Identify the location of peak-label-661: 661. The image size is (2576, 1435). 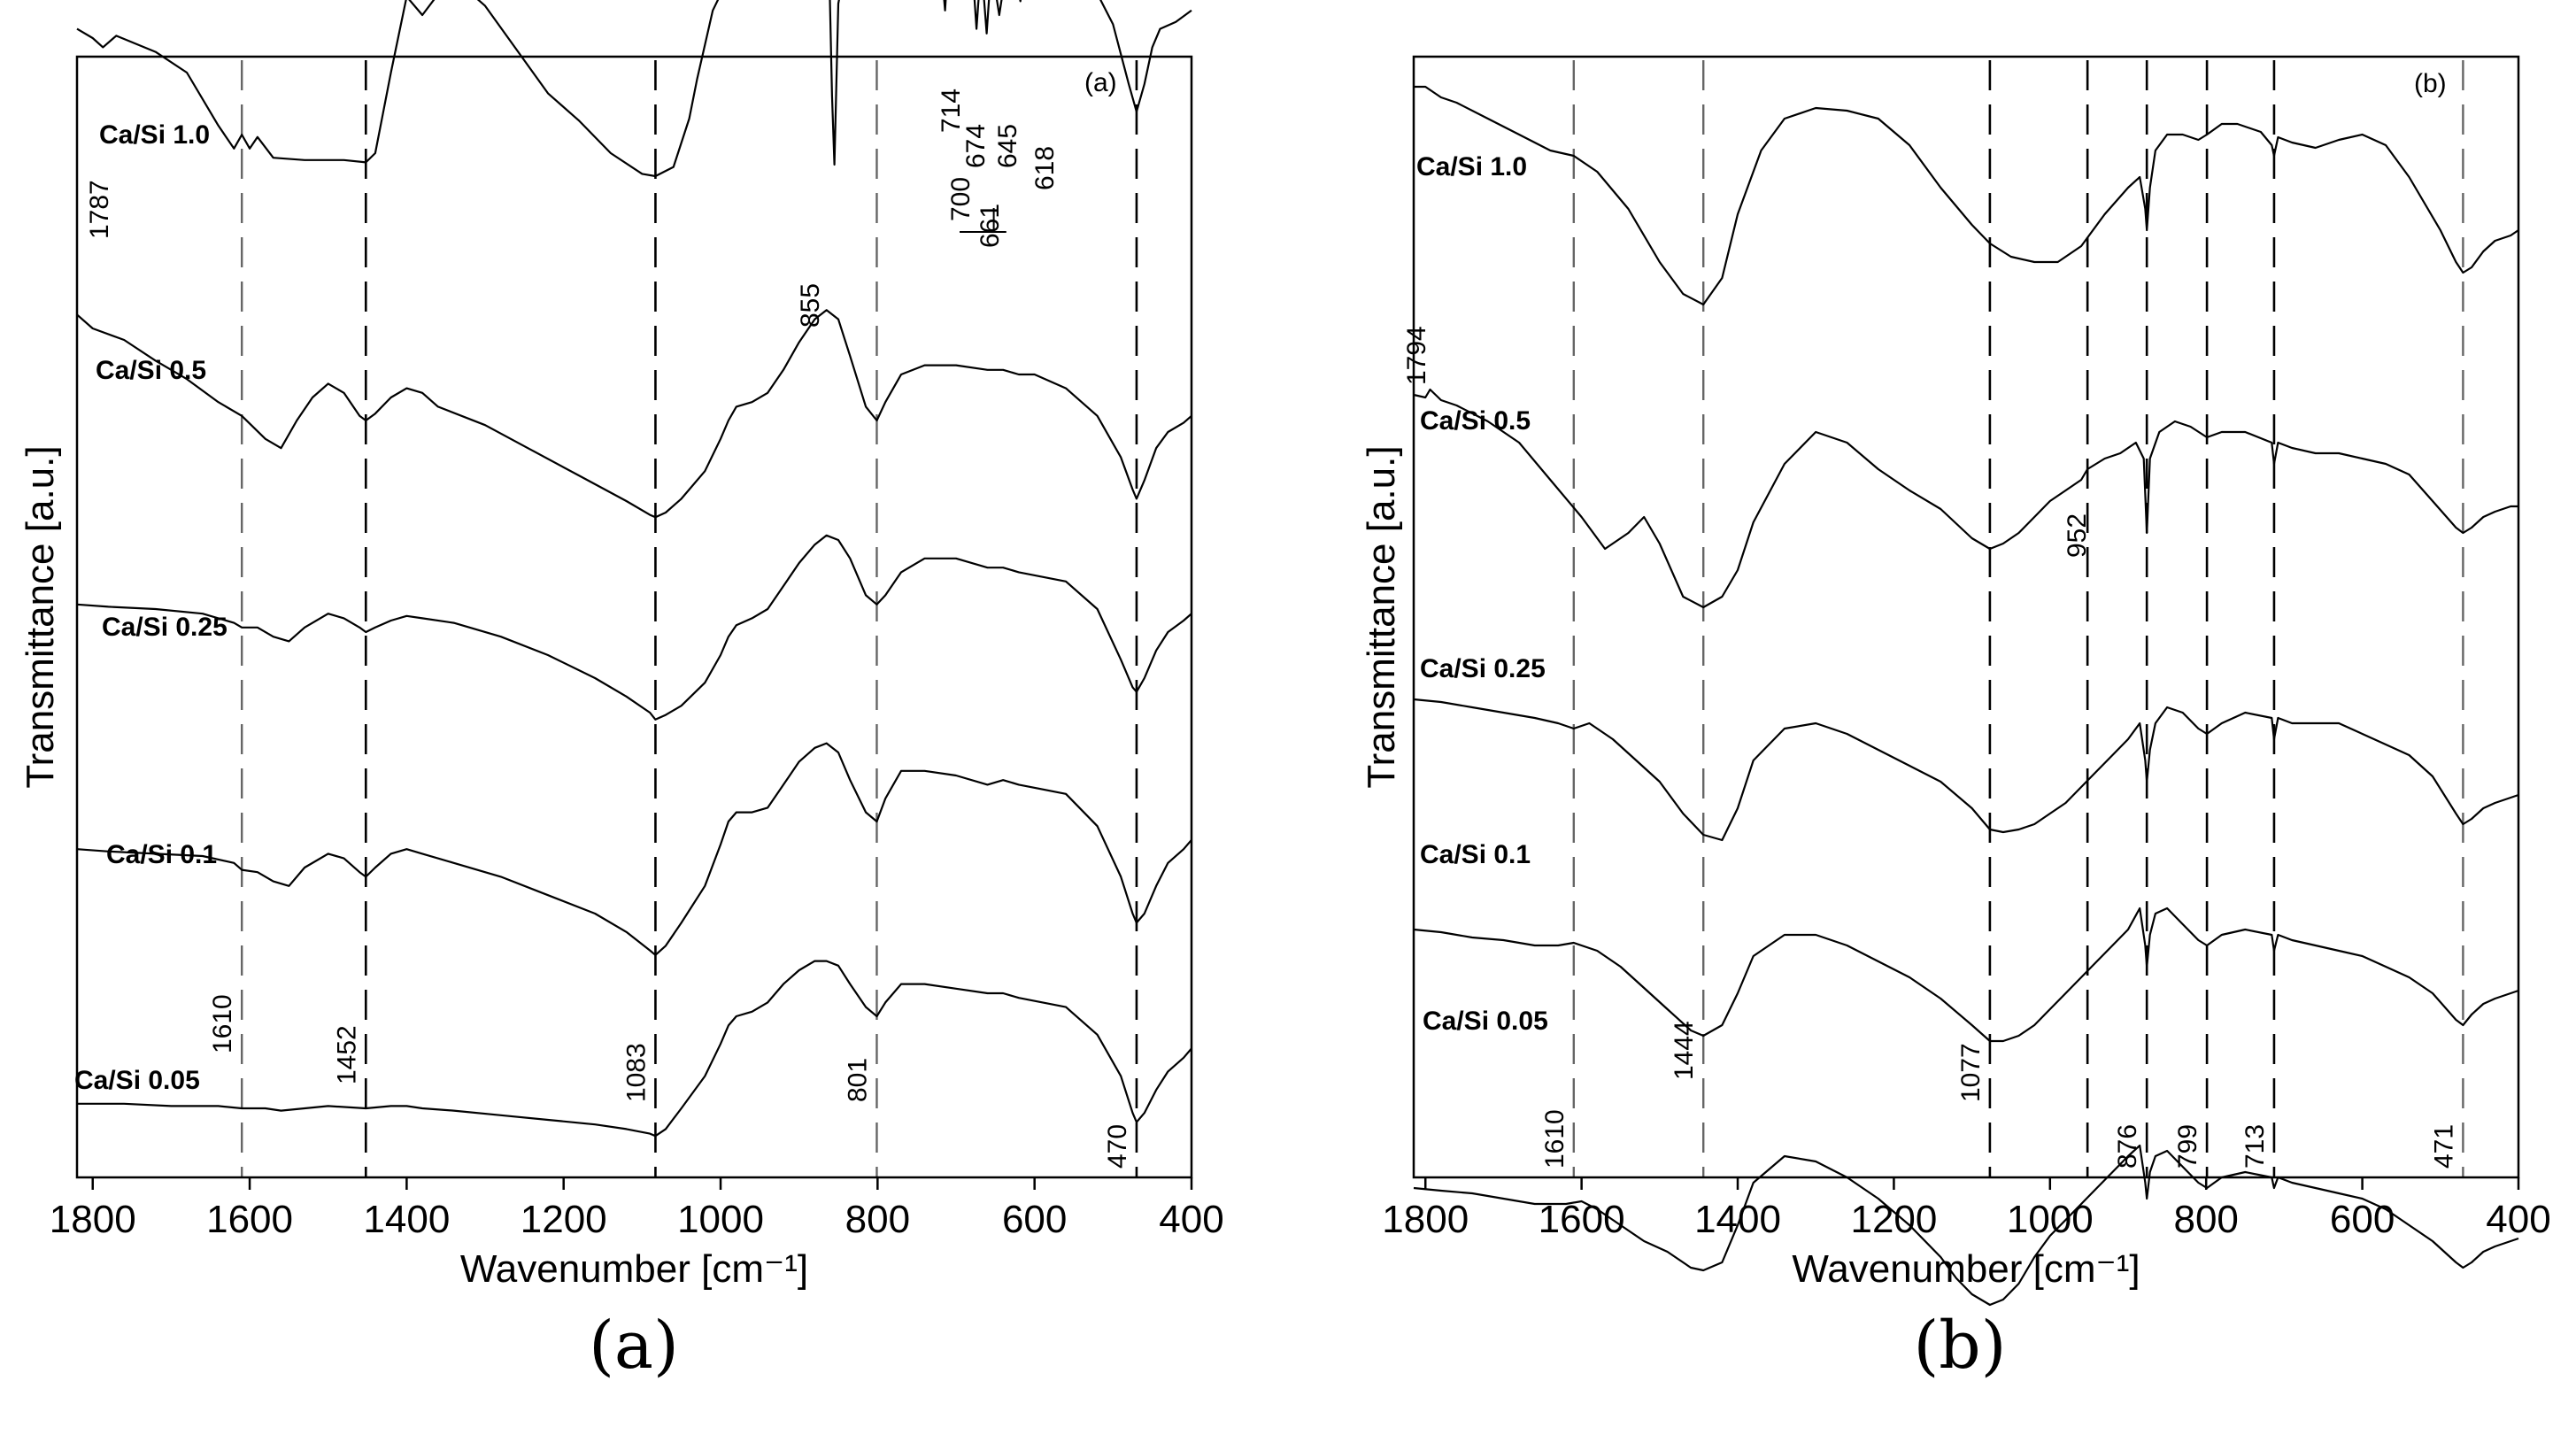
(990, 226).